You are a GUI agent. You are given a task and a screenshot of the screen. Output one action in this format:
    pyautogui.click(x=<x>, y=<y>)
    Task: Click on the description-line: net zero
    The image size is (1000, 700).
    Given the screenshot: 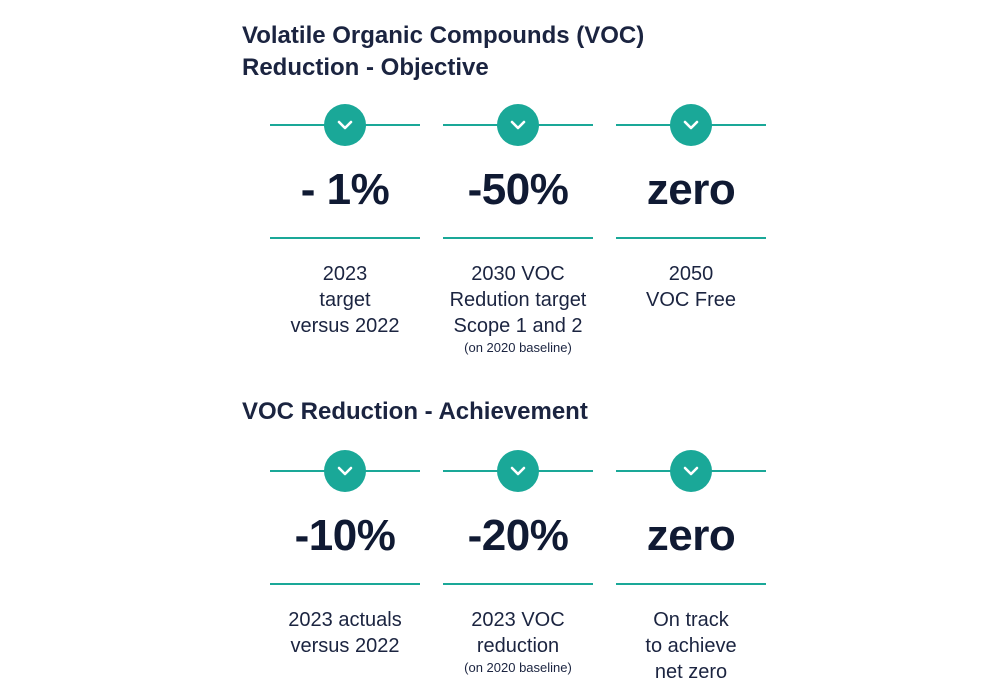 What is the action you would take?
    pyautogui.click(x=691, y=672)
    